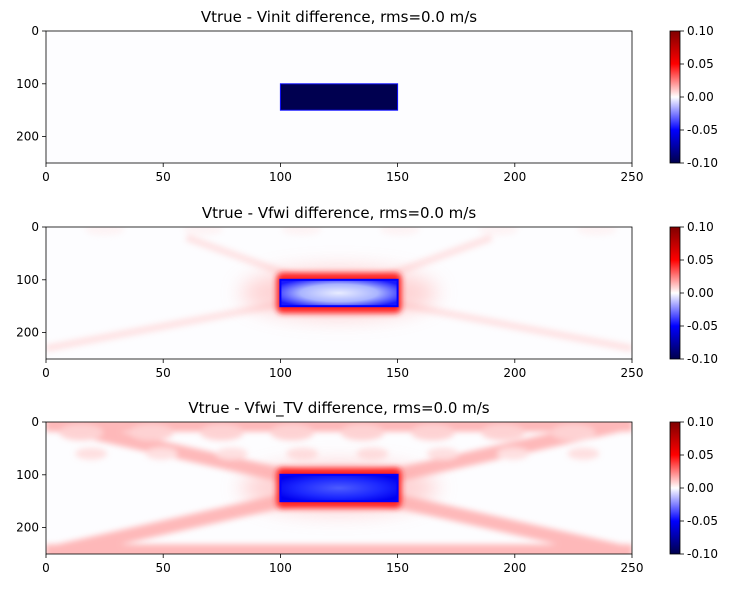 This screenshot has width=738, height=590. What do you see at coordinates (339, 213) in the screenshot?
I see `panel-title: Vtrue - Vfwi difference, rms=0.0 m/s` at bounding box center [339, 213].